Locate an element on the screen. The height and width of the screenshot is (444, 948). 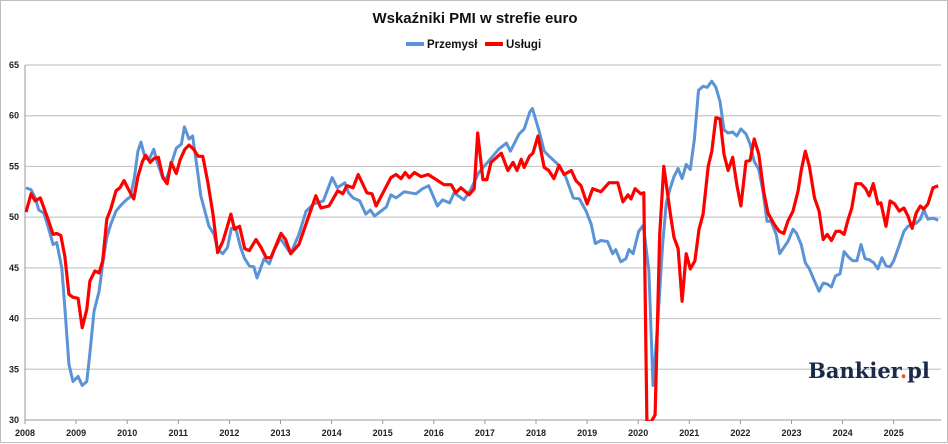
x-tick-label: 2020 is located at coordinates (638, 433).